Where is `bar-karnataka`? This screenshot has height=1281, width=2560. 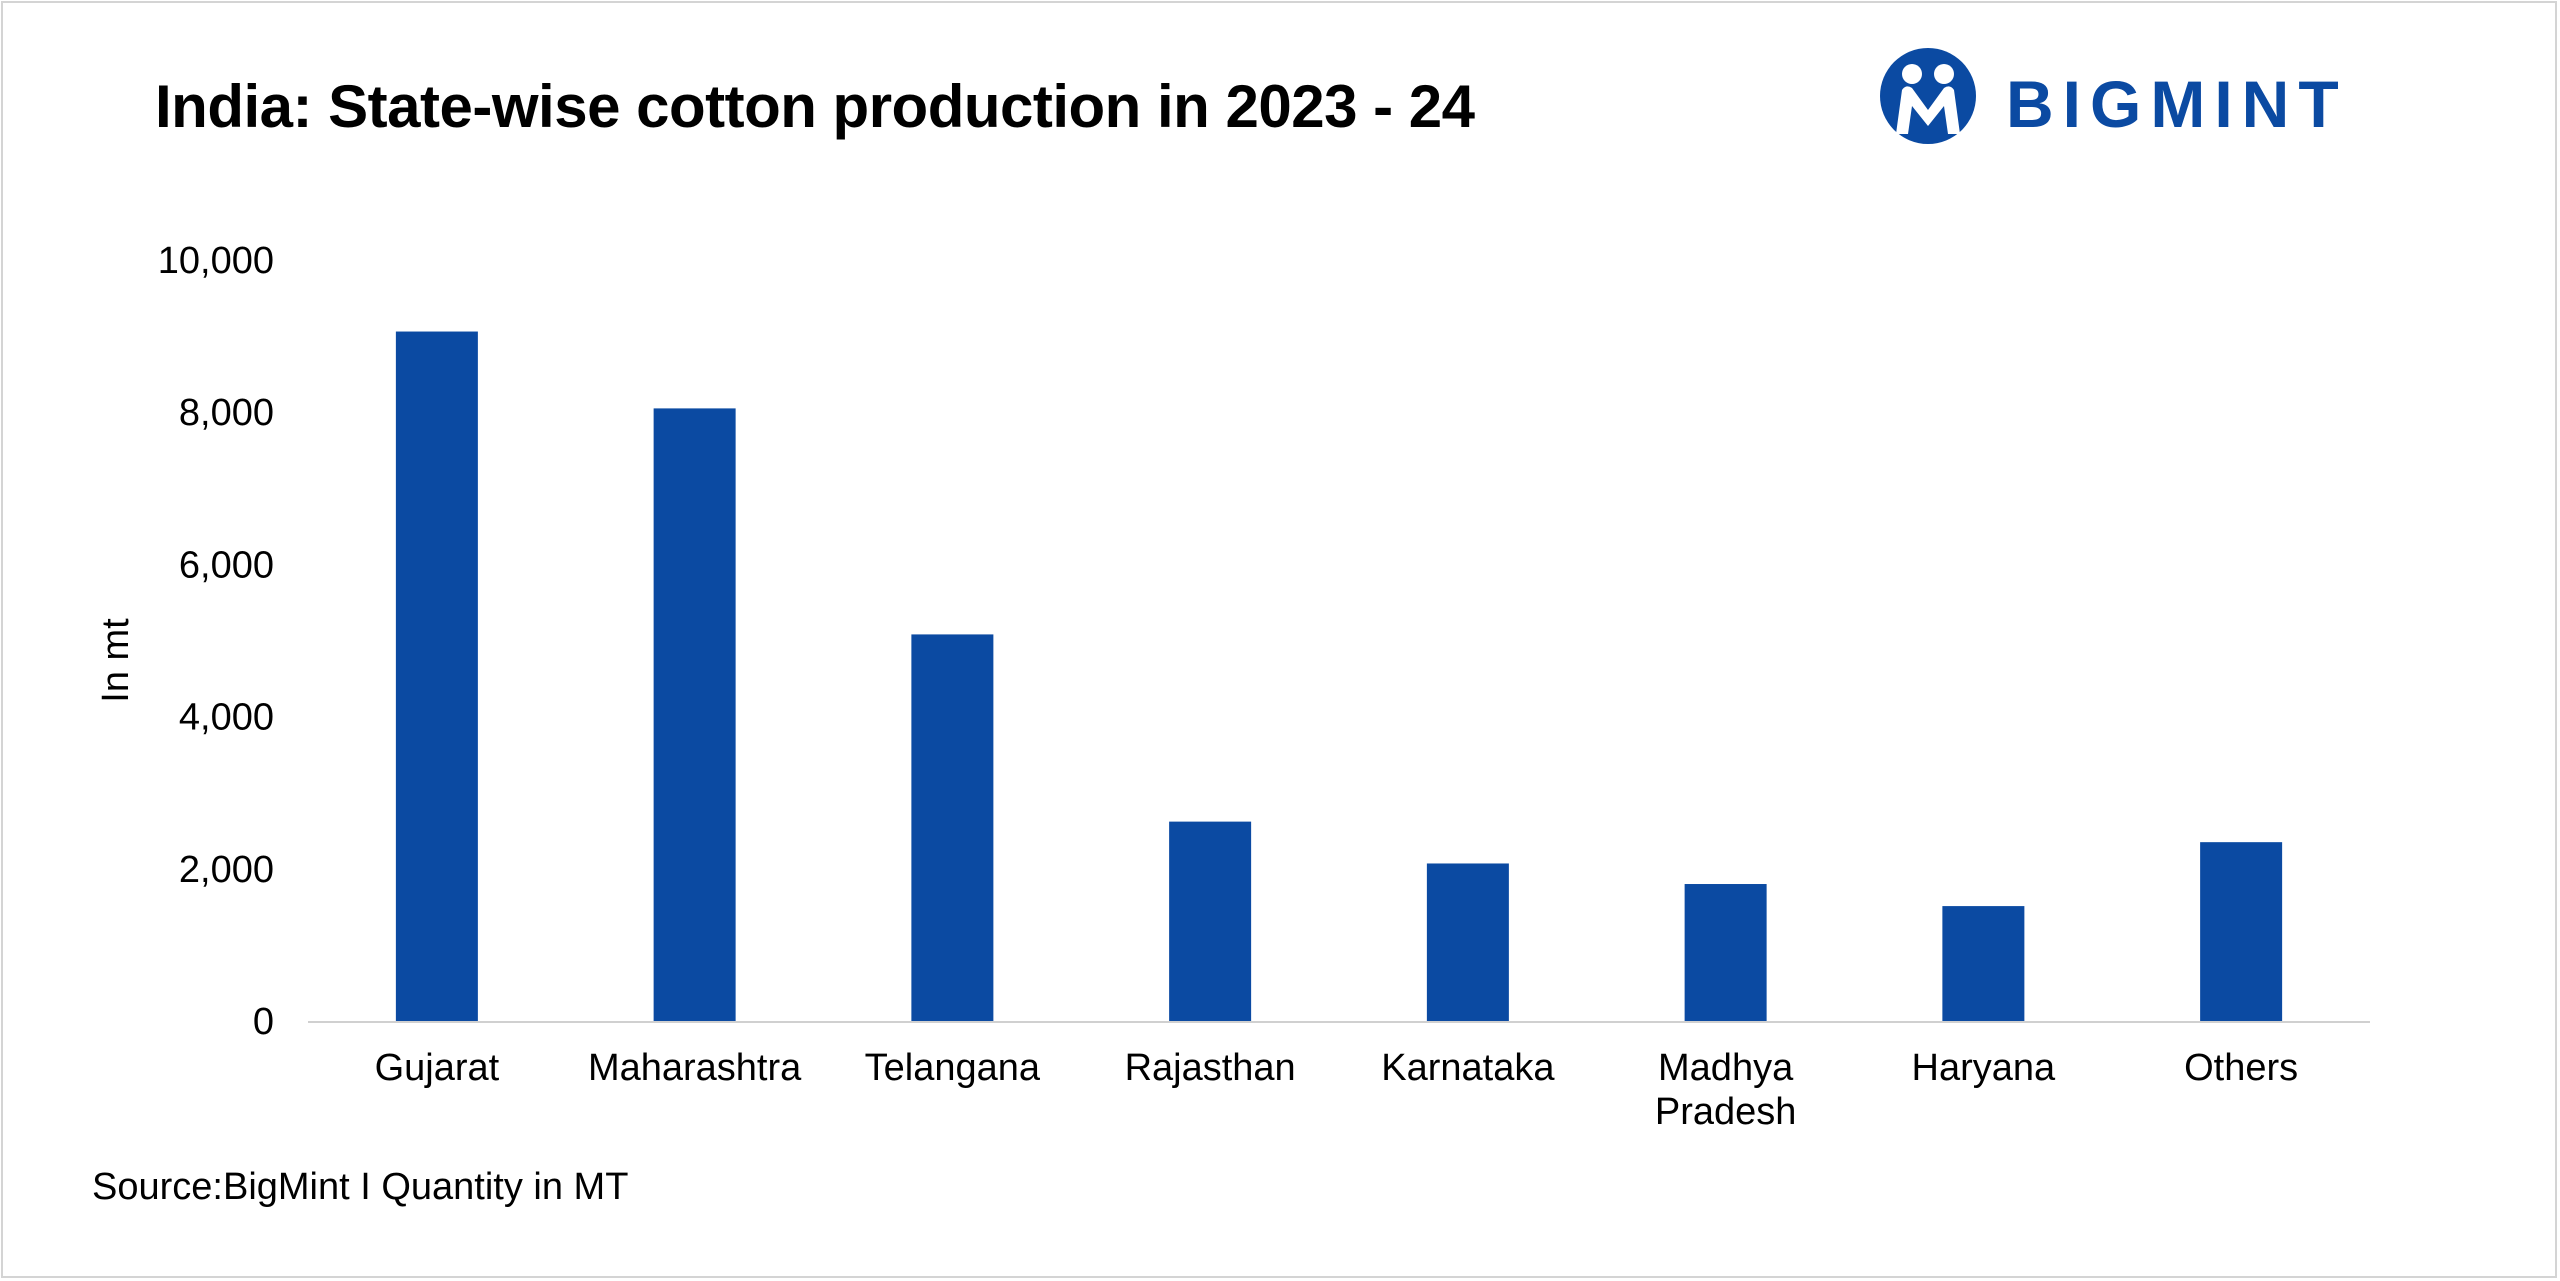
bar-karnataka is located at coordinates (1467, 942).